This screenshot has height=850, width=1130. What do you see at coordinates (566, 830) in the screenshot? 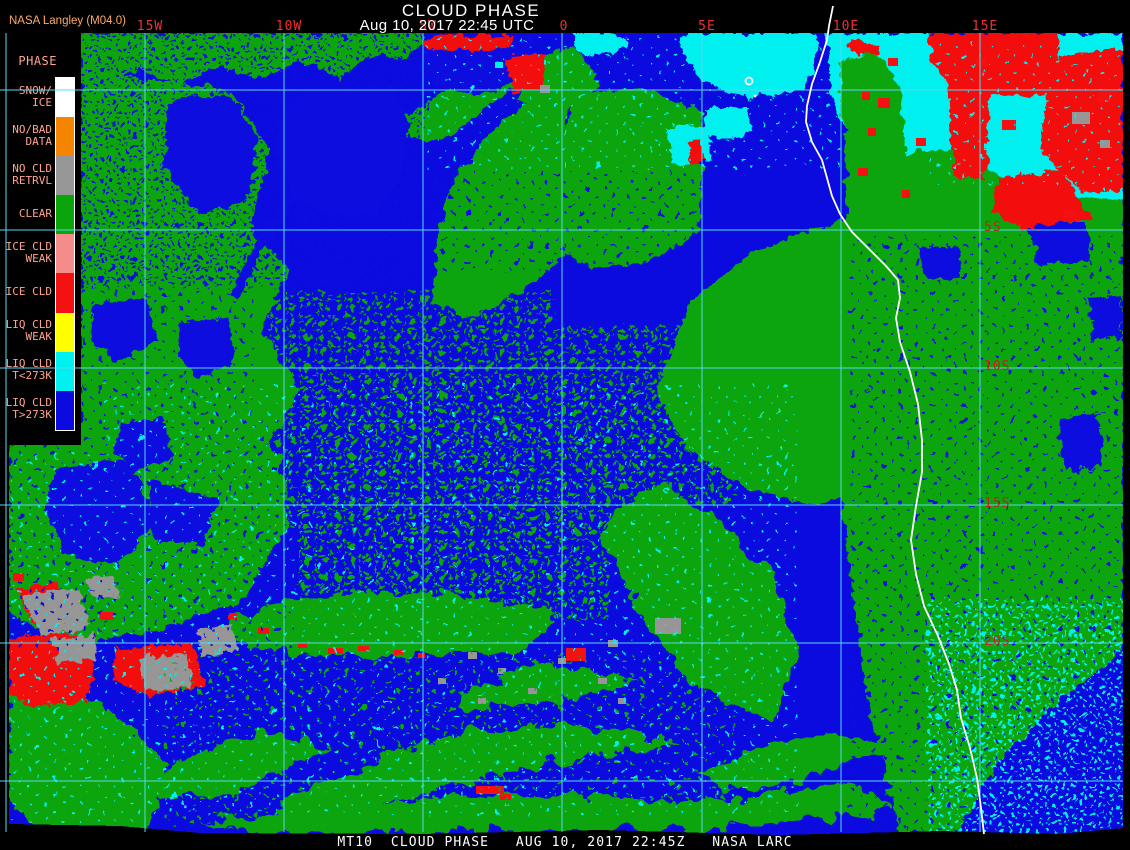
I see `swath-edge` at bounding box center [566, 830].